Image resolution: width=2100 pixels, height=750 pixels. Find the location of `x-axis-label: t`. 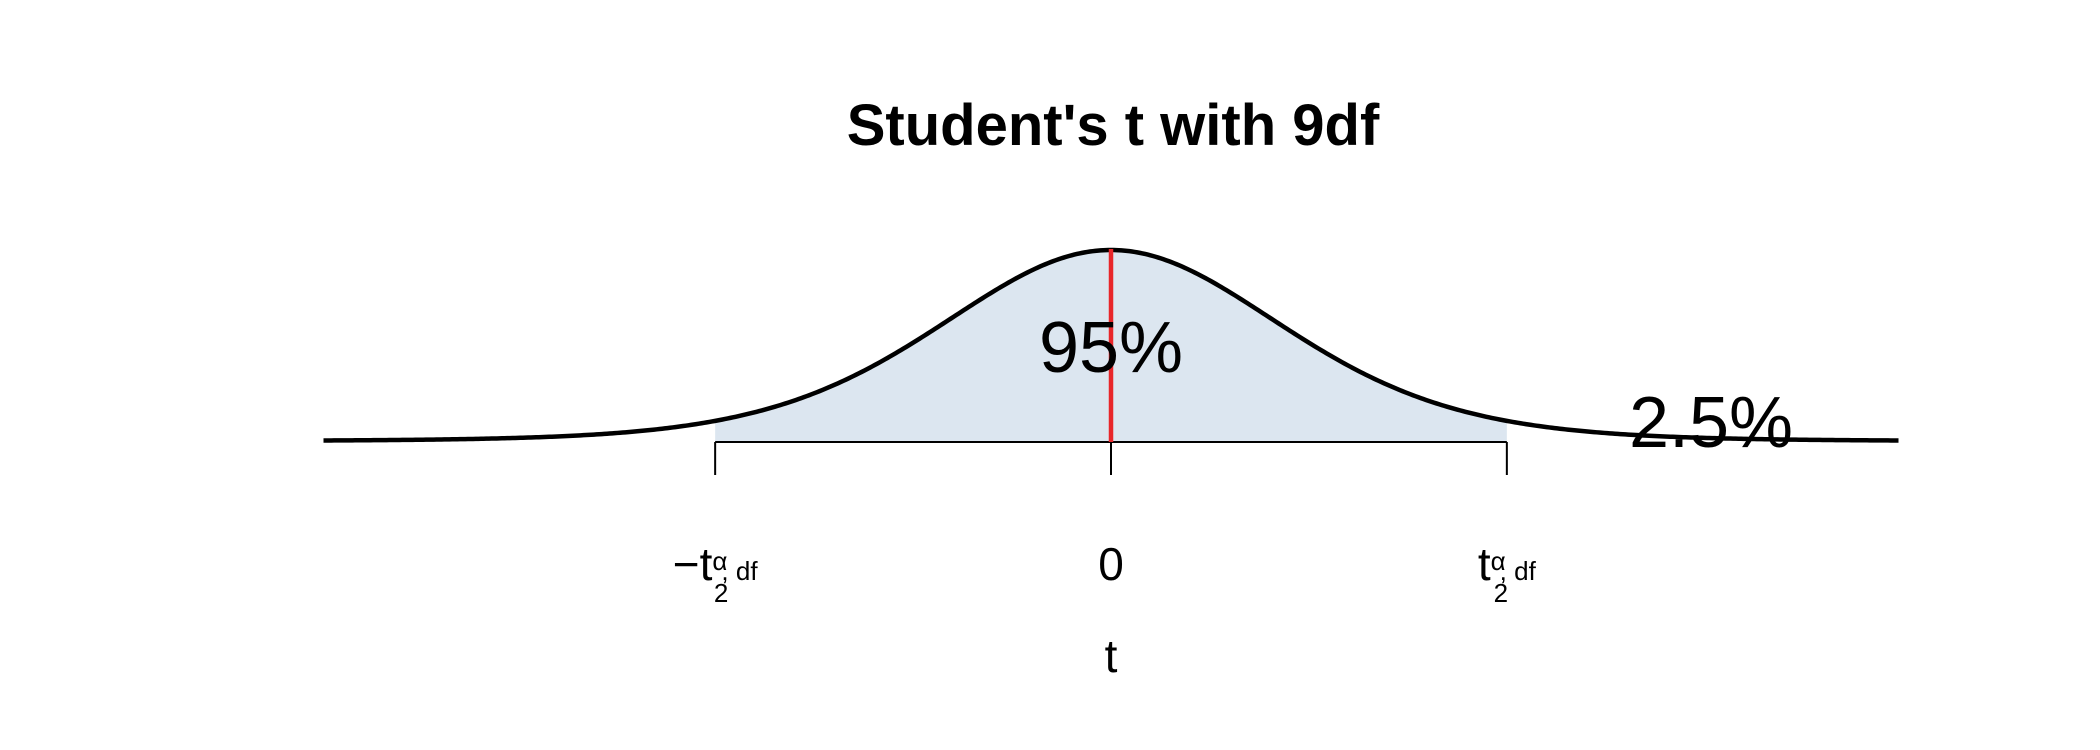

x-axis-label: t is located at coordinates (1111, 656).